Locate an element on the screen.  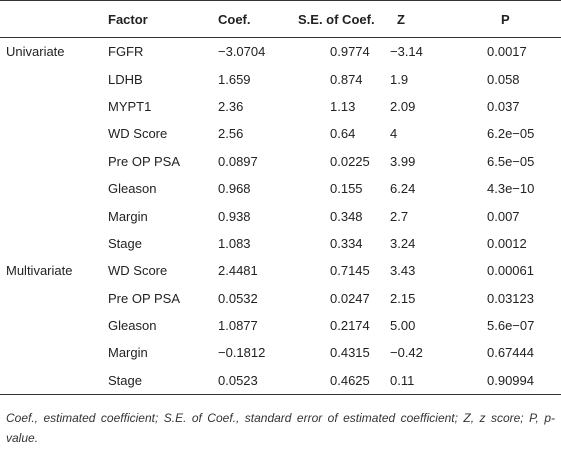
table-cell: 4.3e−10 is located at coordinates (511, 189).